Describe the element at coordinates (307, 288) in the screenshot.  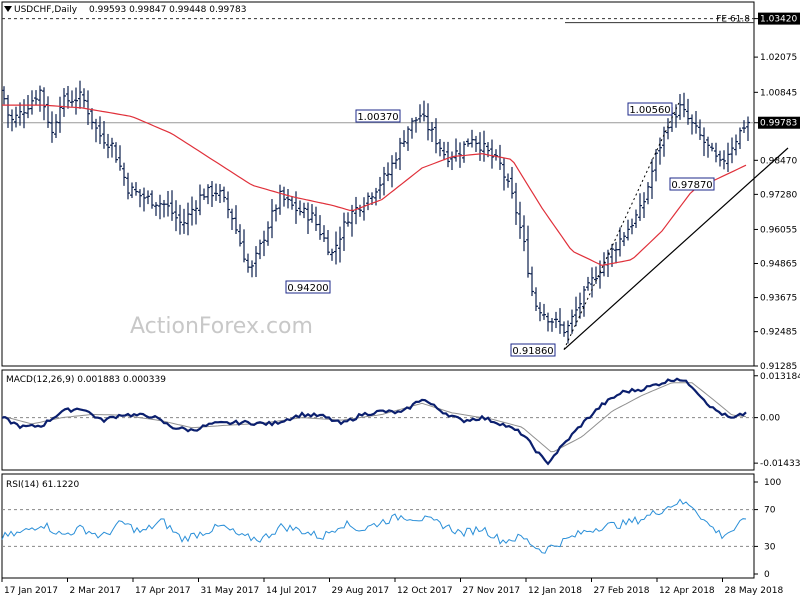
I see `annotation-label: 0.94200` at that location.